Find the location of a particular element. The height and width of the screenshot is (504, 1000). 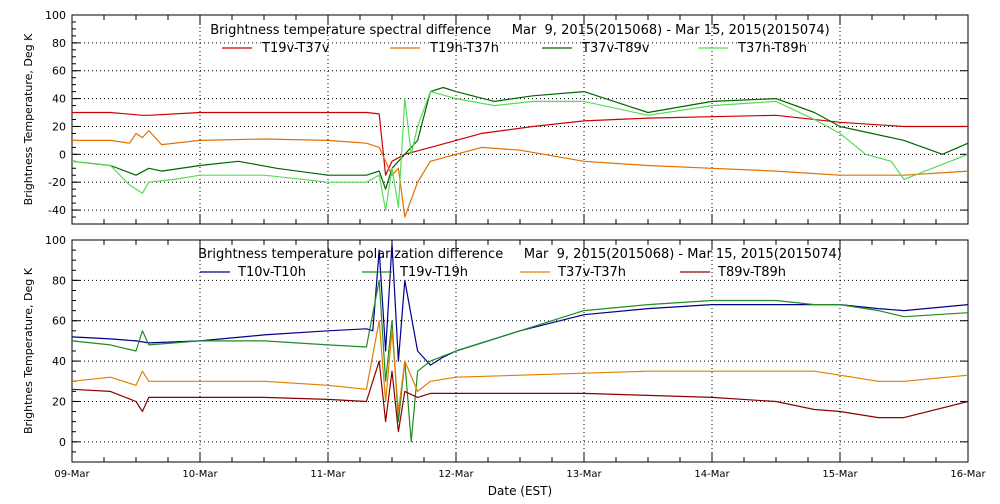

legend-label: T19h-T37h is located at coordinates (464, 48).